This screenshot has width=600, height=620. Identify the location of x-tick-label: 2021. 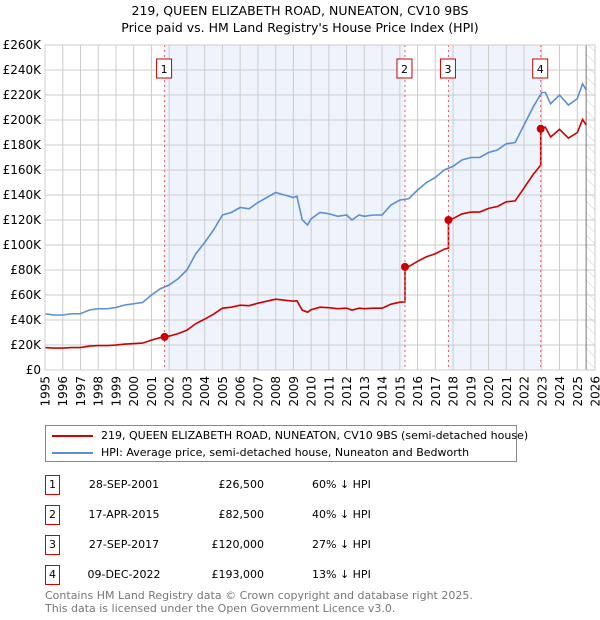
(507, 391).